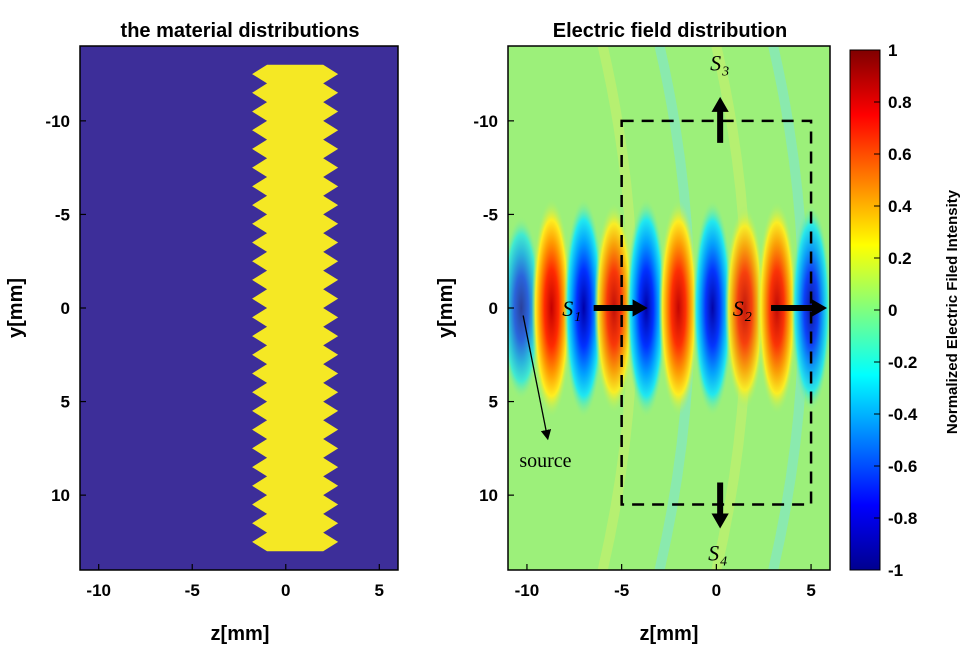  I want to click on left-y-tick-label: 0, so click(65, 308).